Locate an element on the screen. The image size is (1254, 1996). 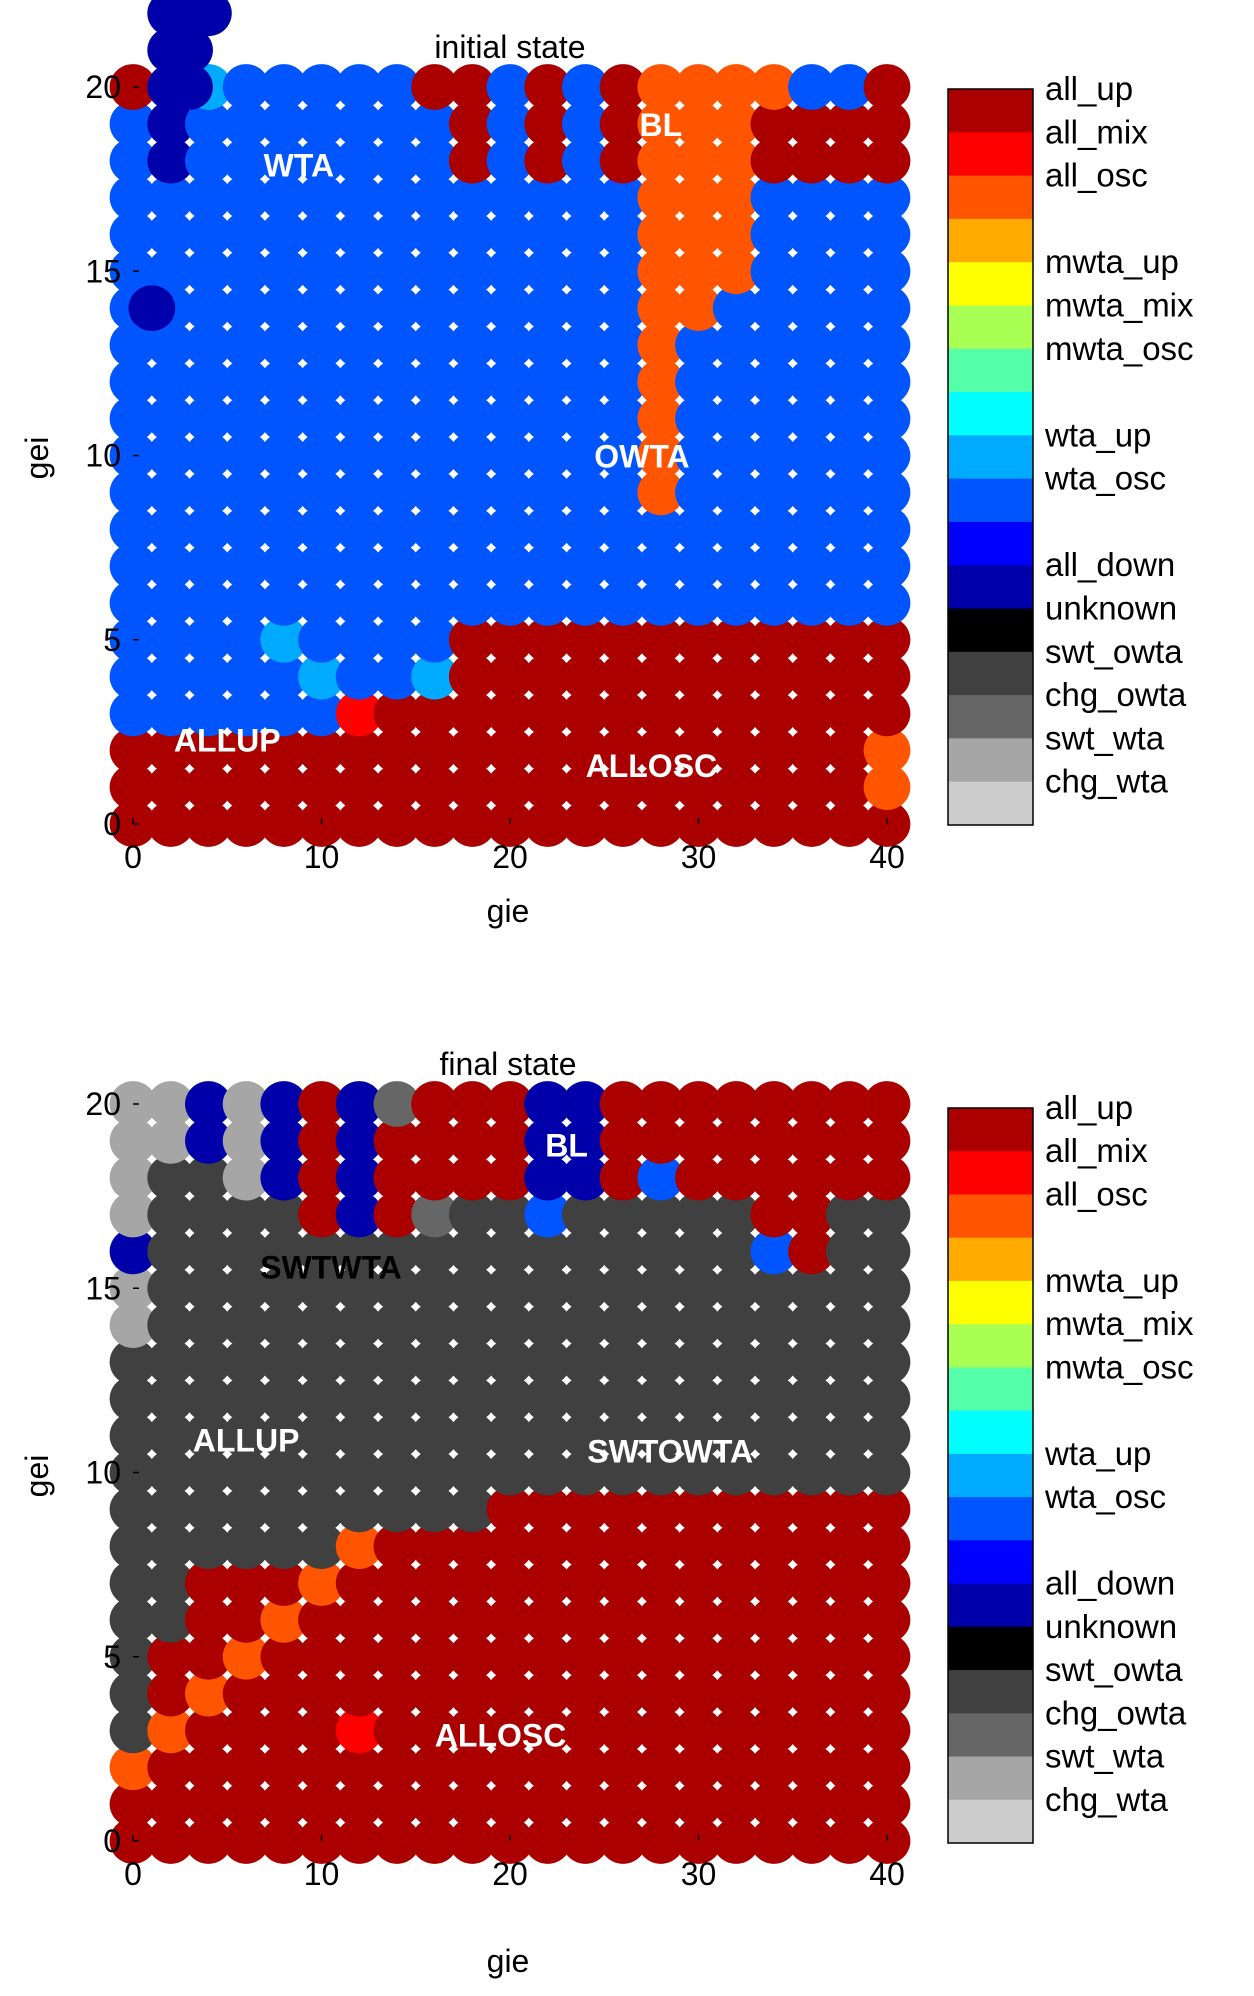
y-tick-label: 10 is located at coordinates (103, 456).